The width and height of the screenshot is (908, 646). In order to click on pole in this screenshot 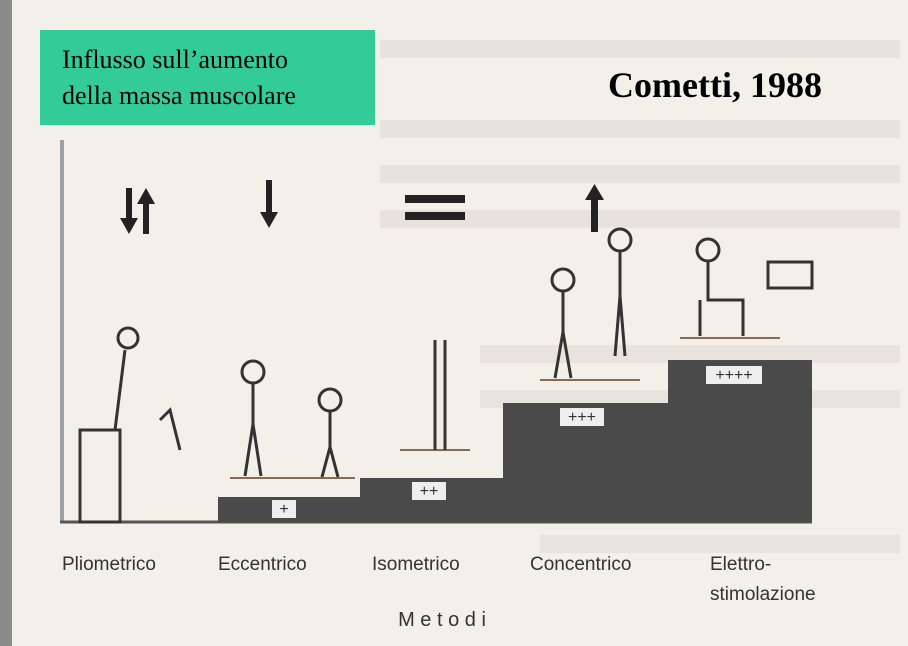, I will do `click(440, 395)`.